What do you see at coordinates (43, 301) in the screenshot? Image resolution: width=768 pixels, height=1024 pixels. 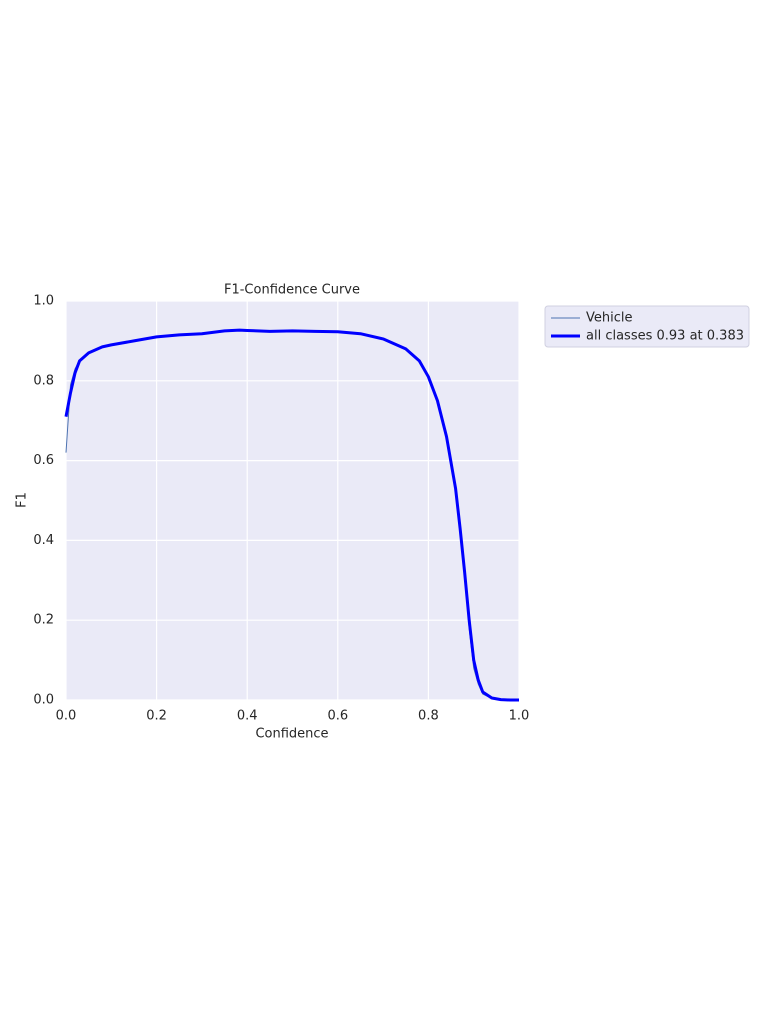 I see `y-tick-label: 1.0` at bounding box center [43, 301].